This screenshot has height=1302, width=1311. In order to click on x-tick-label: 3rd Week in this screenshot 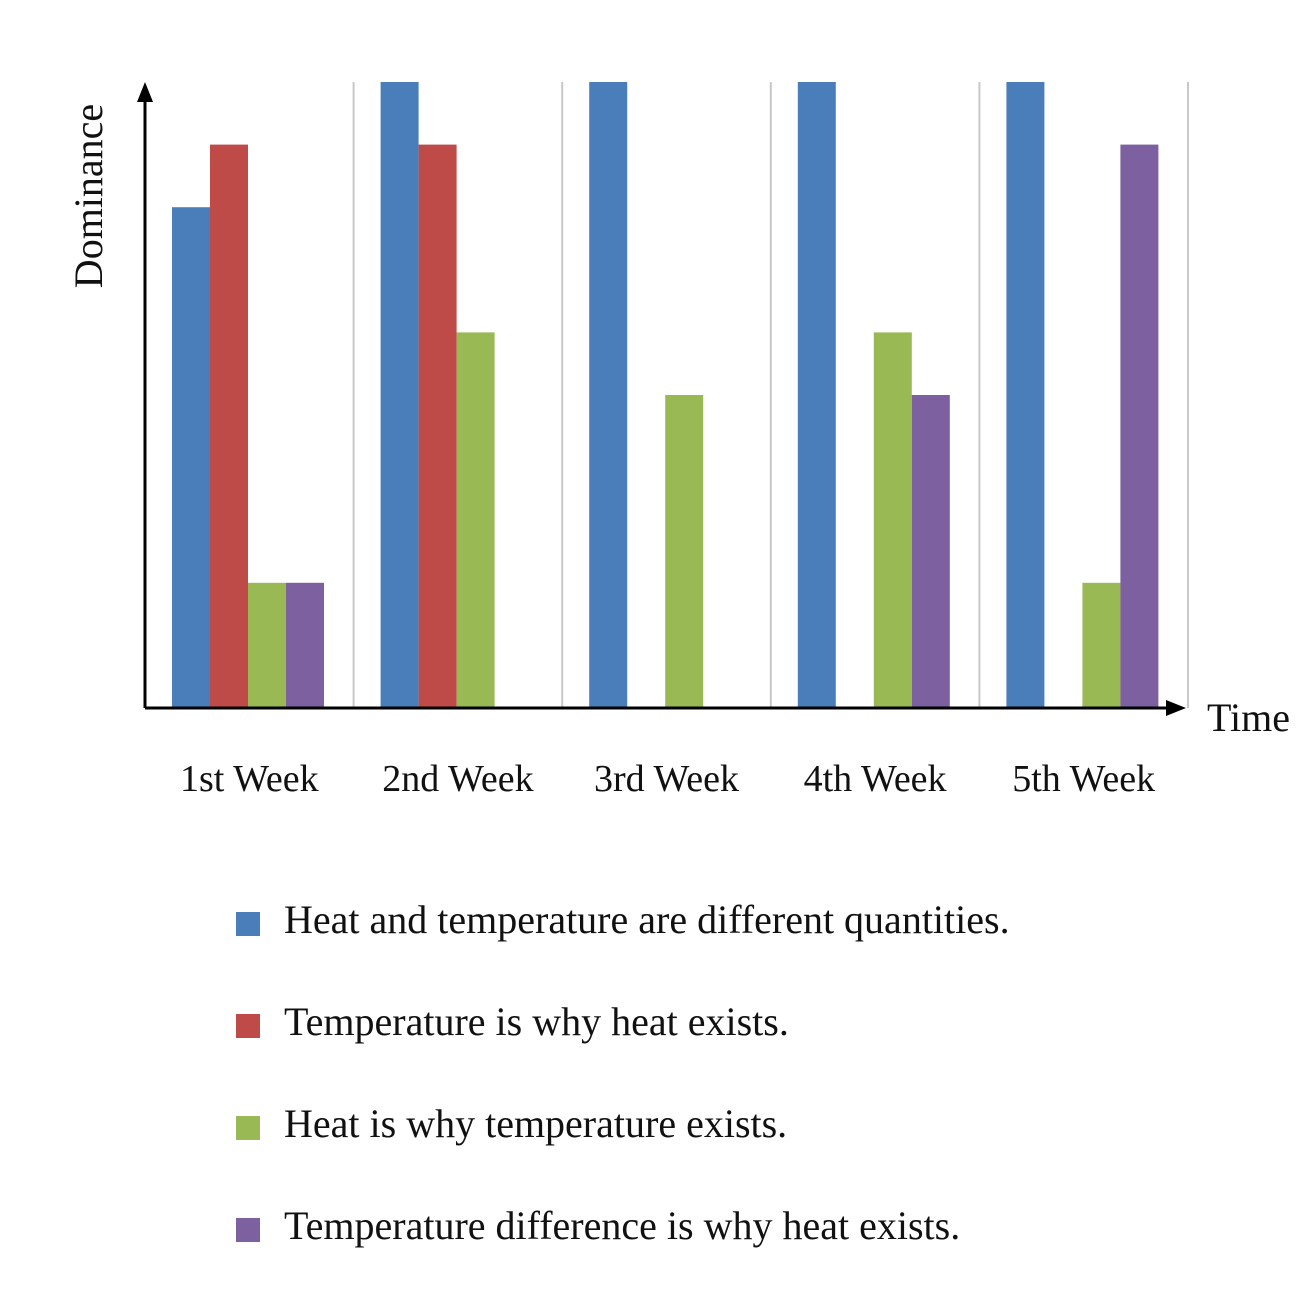, I will do `click(666, 779)`.